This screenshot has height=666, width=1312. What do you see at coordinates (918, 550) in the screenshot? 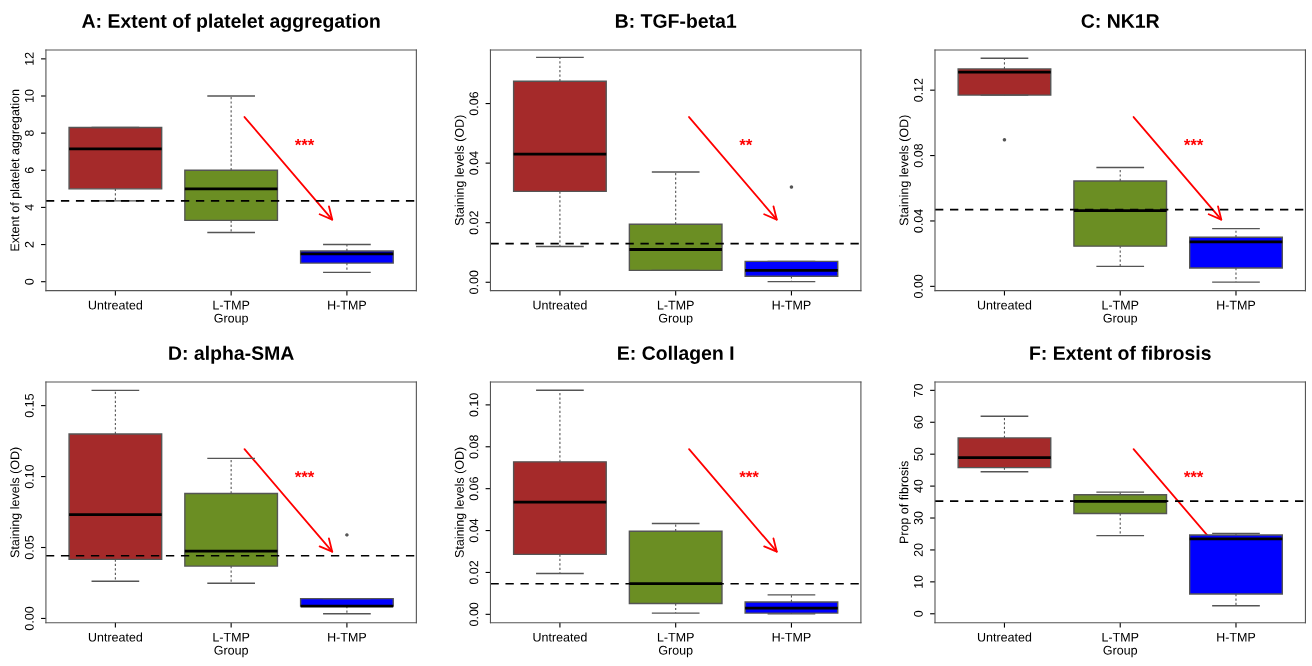
I see `y-tick-label: 20` at bounding box center [918, 550].